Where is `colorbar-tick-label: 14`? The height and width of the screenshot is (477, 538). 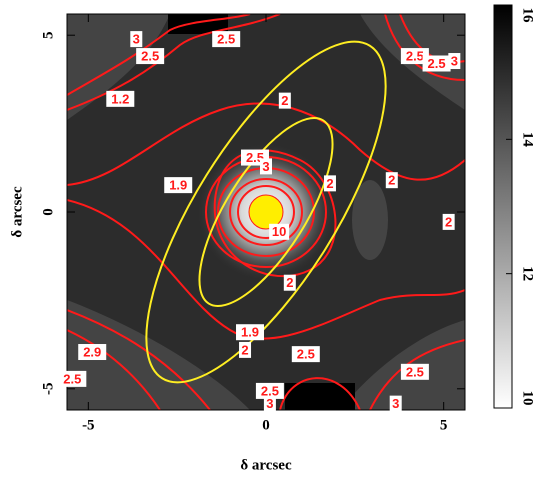
colorbar-tick-label: 14 is located at coordinates (528, 140).